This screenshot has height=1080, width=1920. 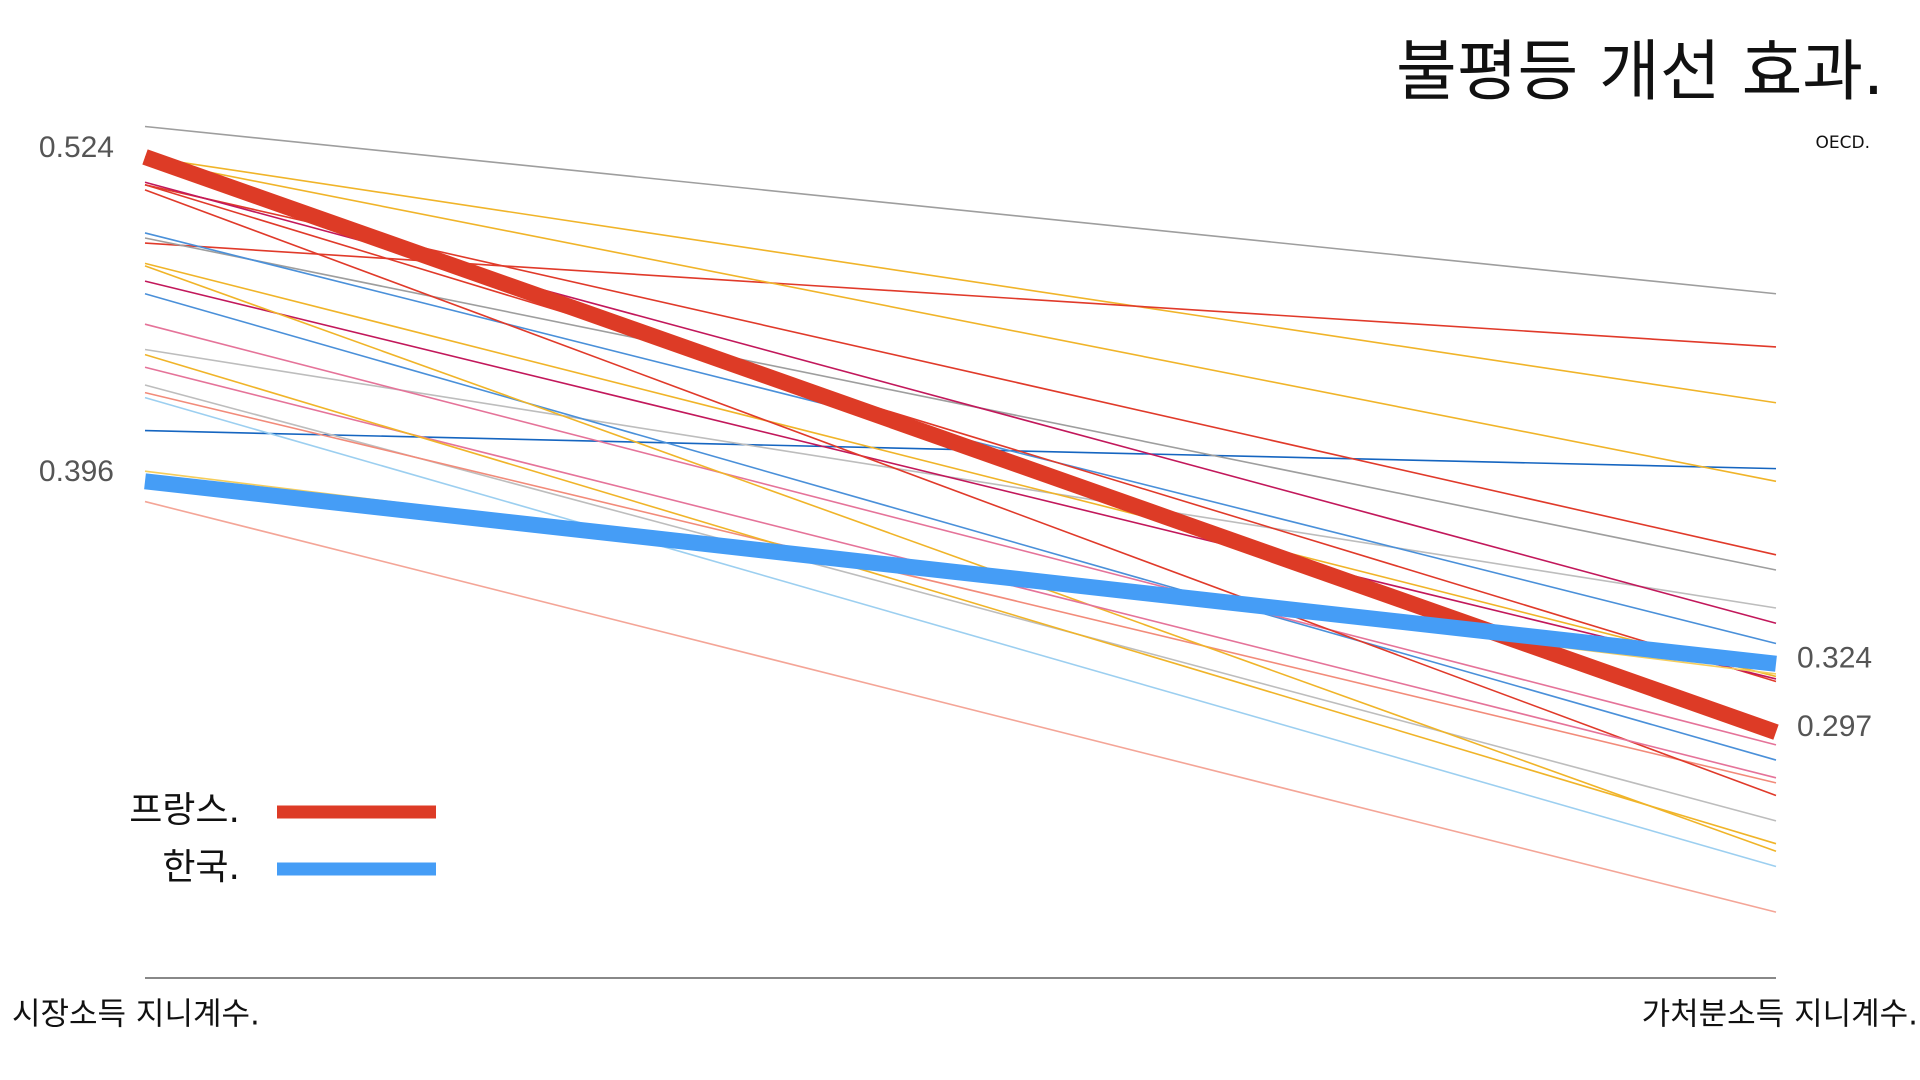 What do you see at coordinates (184, 810) in the screenshot?
I see `legend-label: 프랑스.` at bounding box center [184, 810].